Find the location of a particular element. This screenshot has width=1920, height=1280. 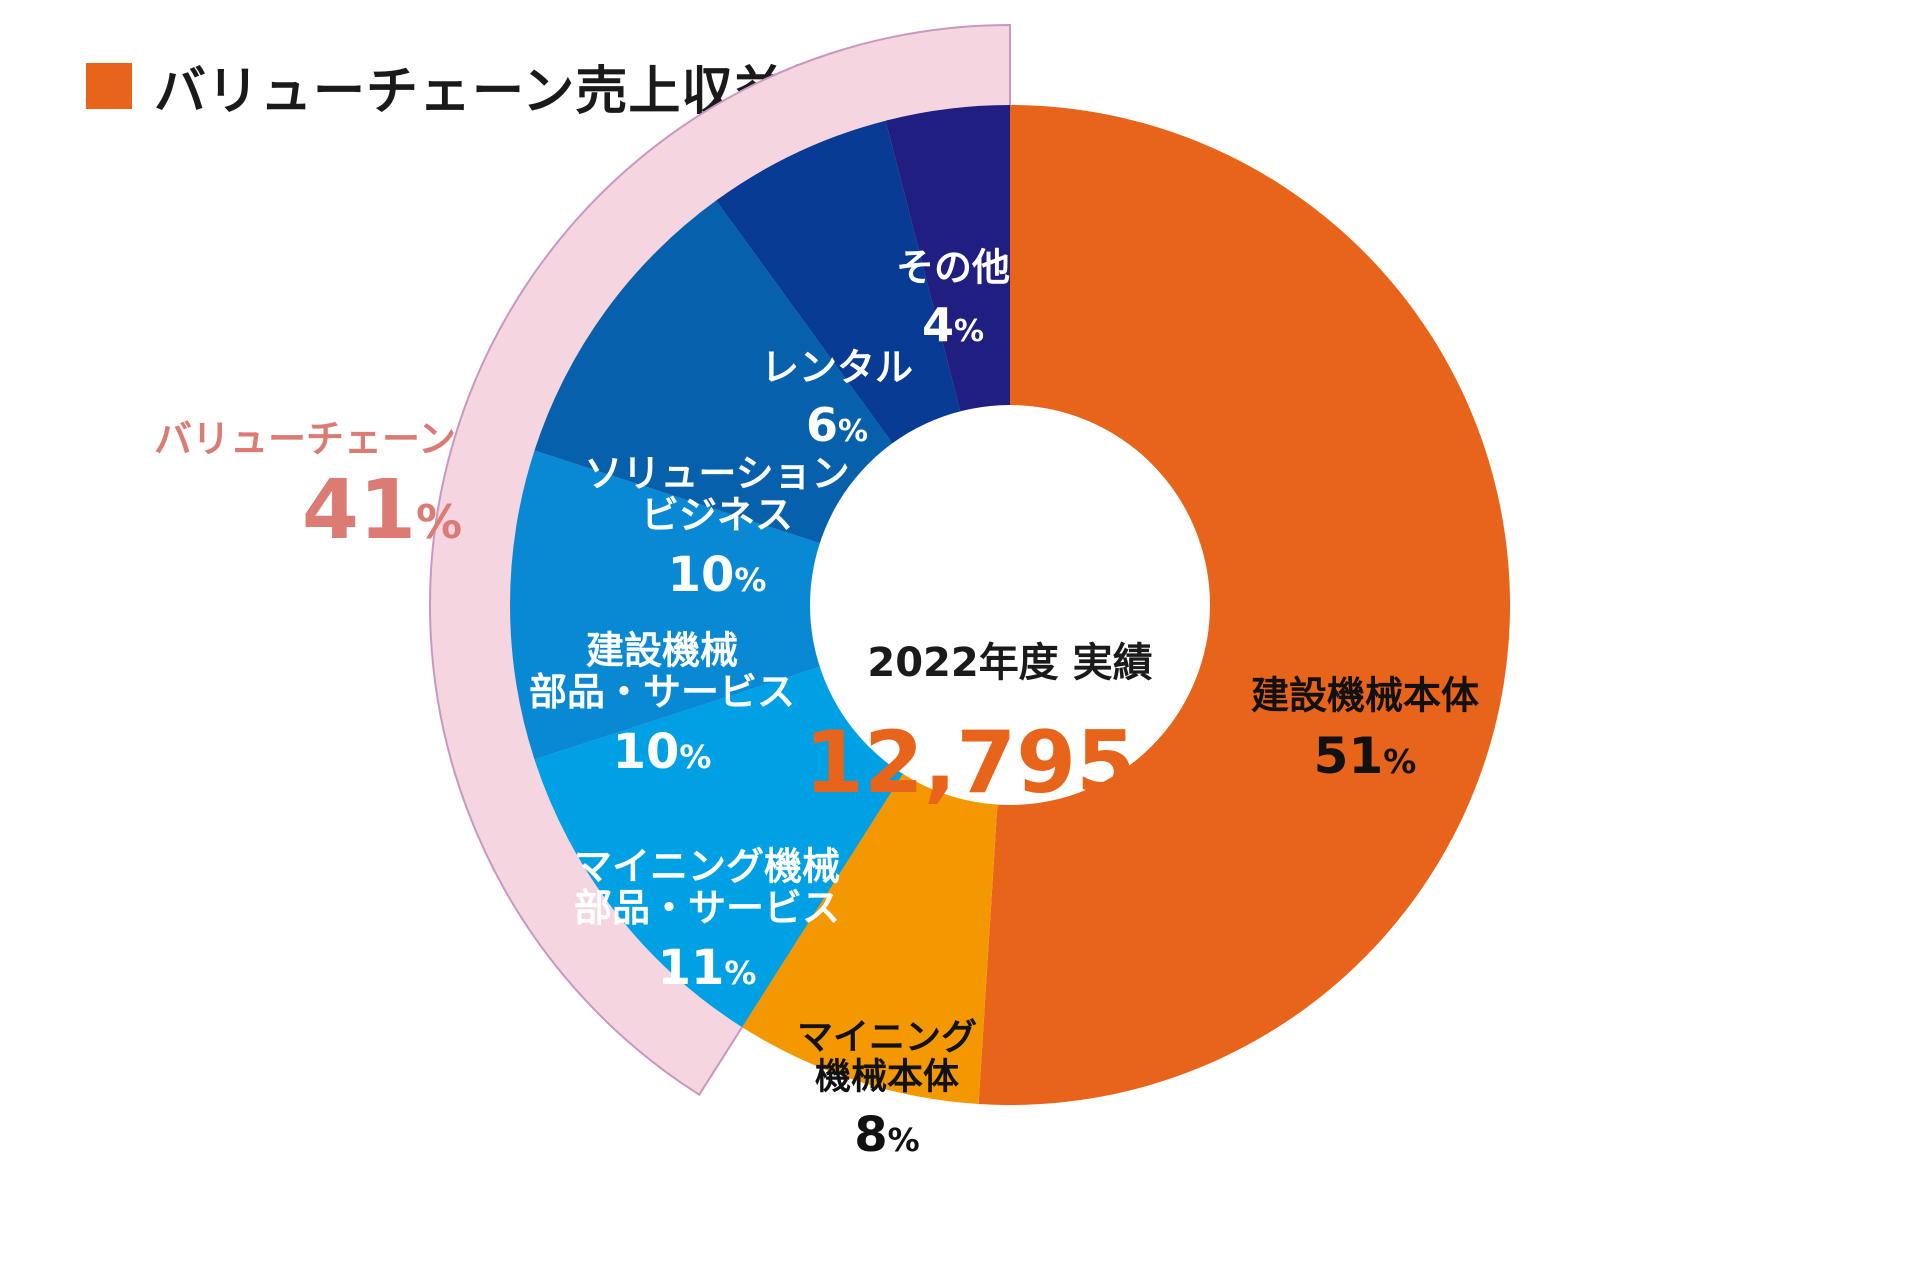

slice-percent-value: 8 is located at coordinates (870, 1135).